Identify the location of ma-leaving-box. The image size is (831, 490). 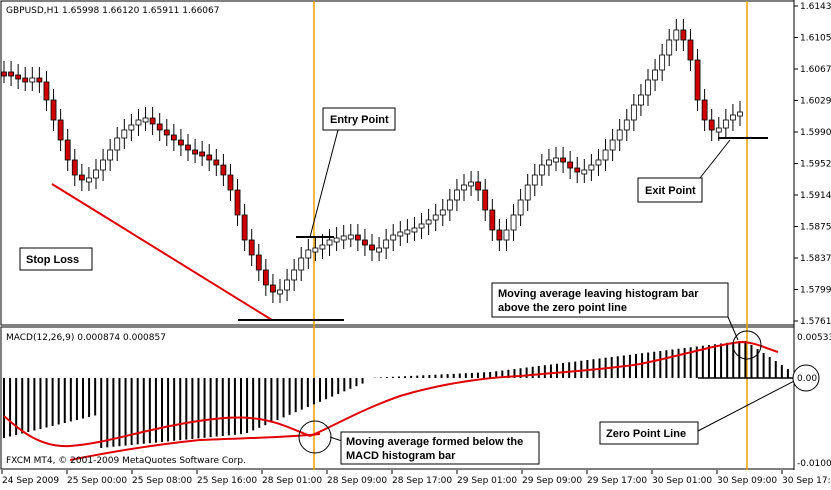
(610, 300).